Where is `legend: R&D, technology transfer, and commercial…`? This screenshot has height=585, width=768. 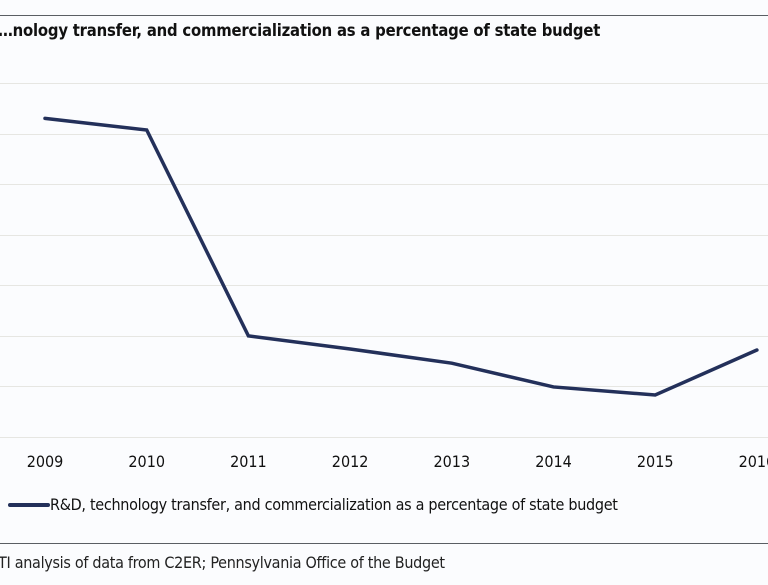 legend: R&D, technology transfer, and commercial… is located at coordinates (313, 504).